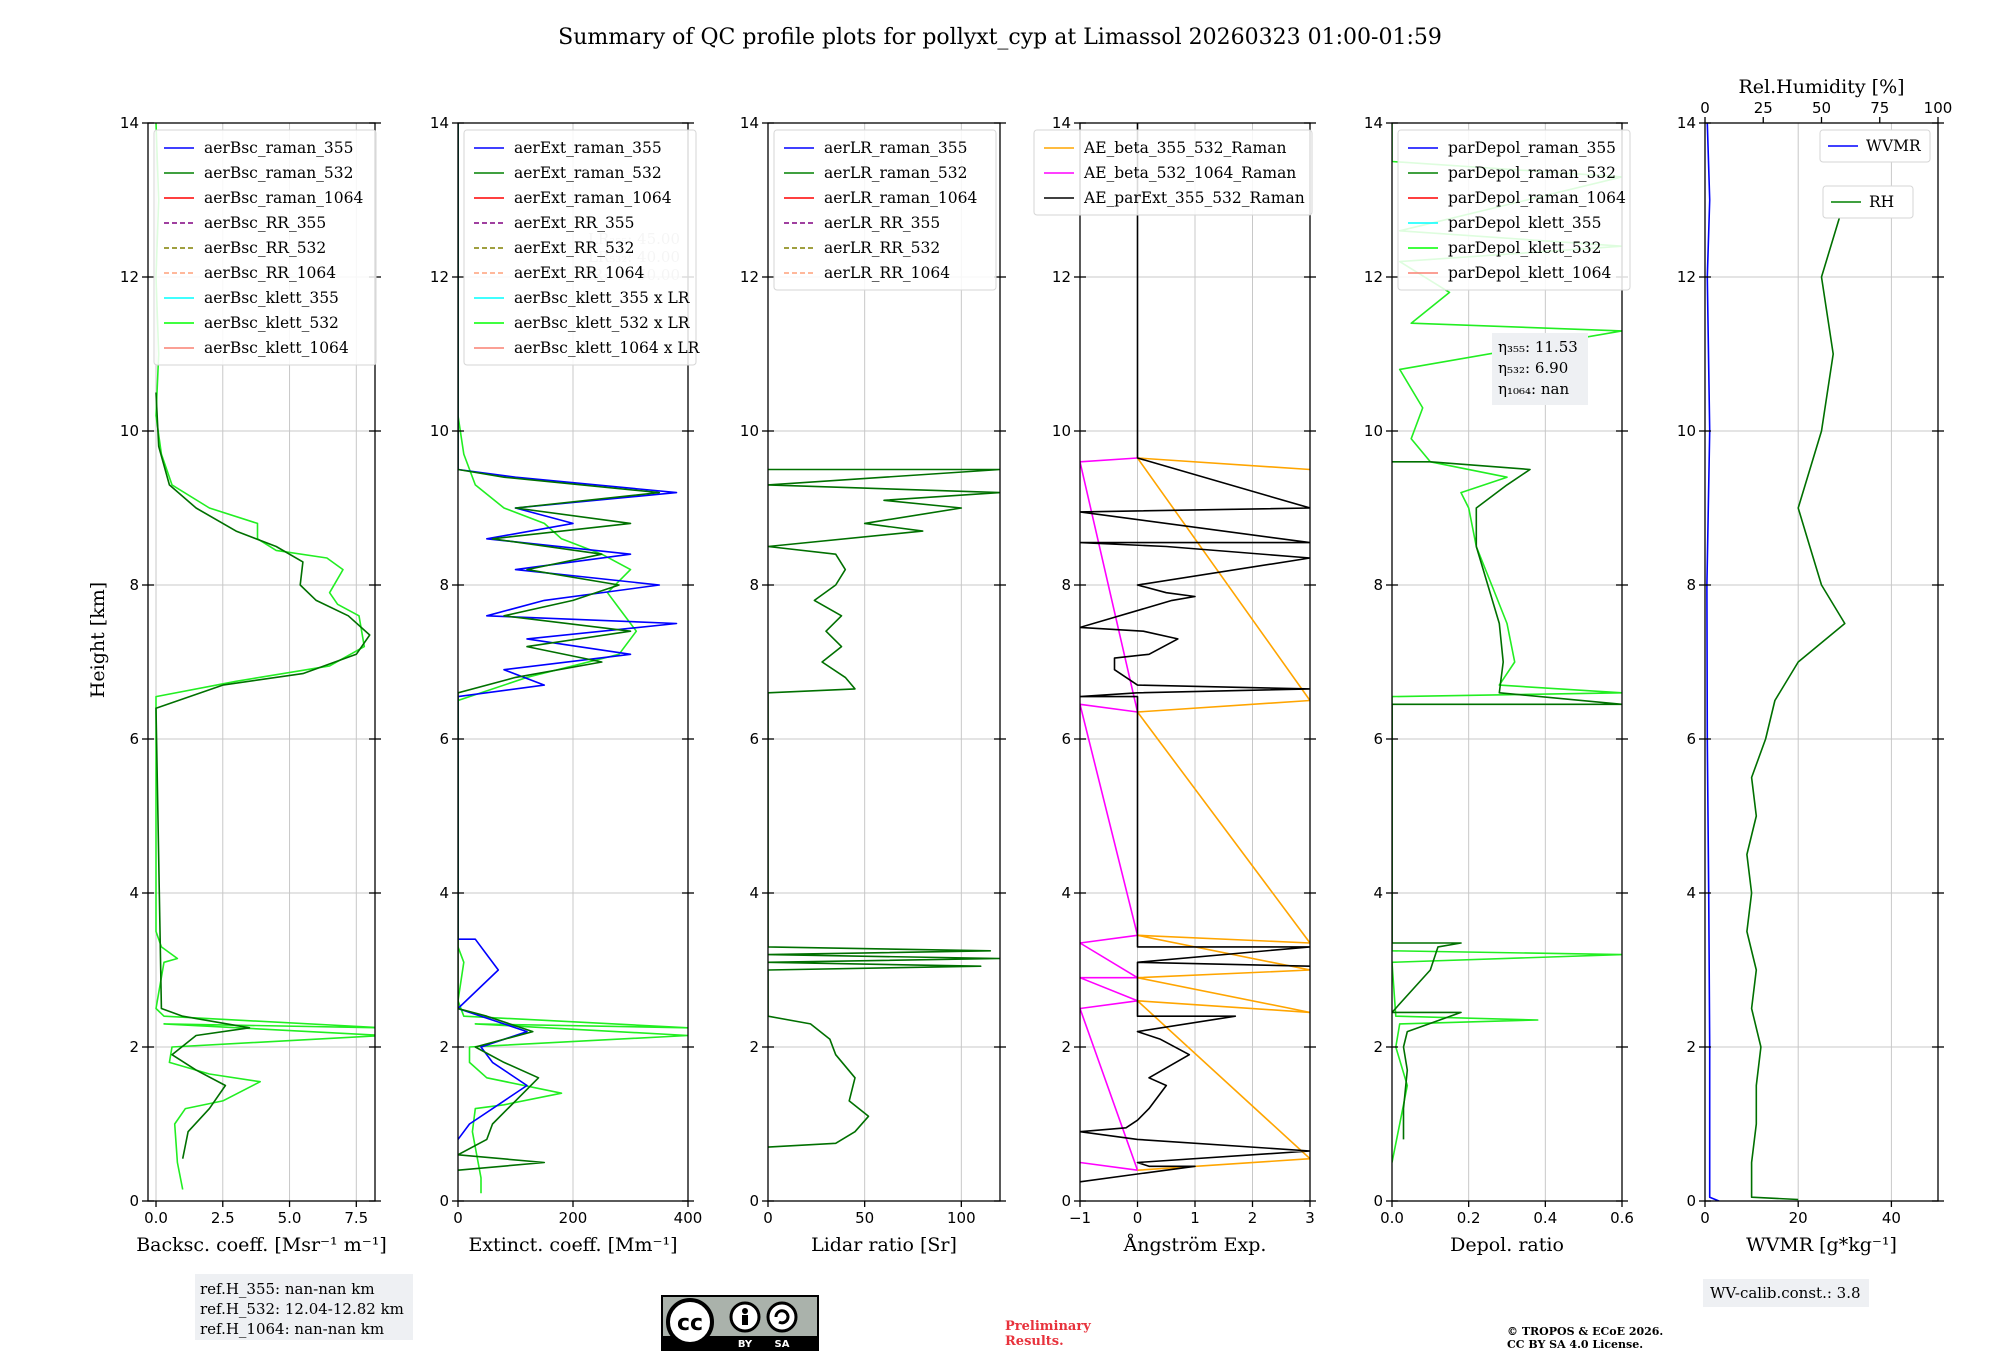 This screenshot has height=1360, width=2000. I want to click on copyright-text-2: CC BY SA 4.0 License., so click(1575, 1344).